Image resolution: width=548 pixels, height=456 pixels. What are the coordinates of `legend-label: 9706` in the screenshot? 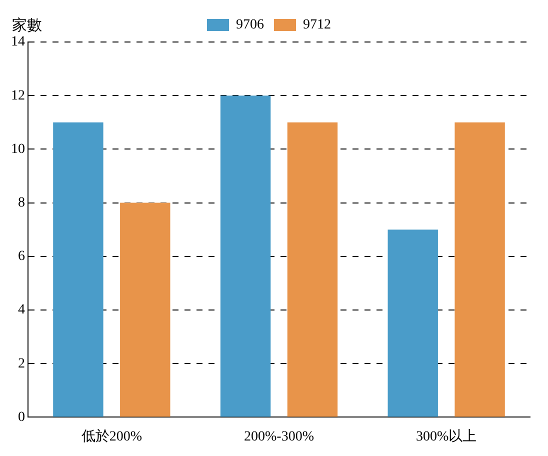 It's located at (250, 25).